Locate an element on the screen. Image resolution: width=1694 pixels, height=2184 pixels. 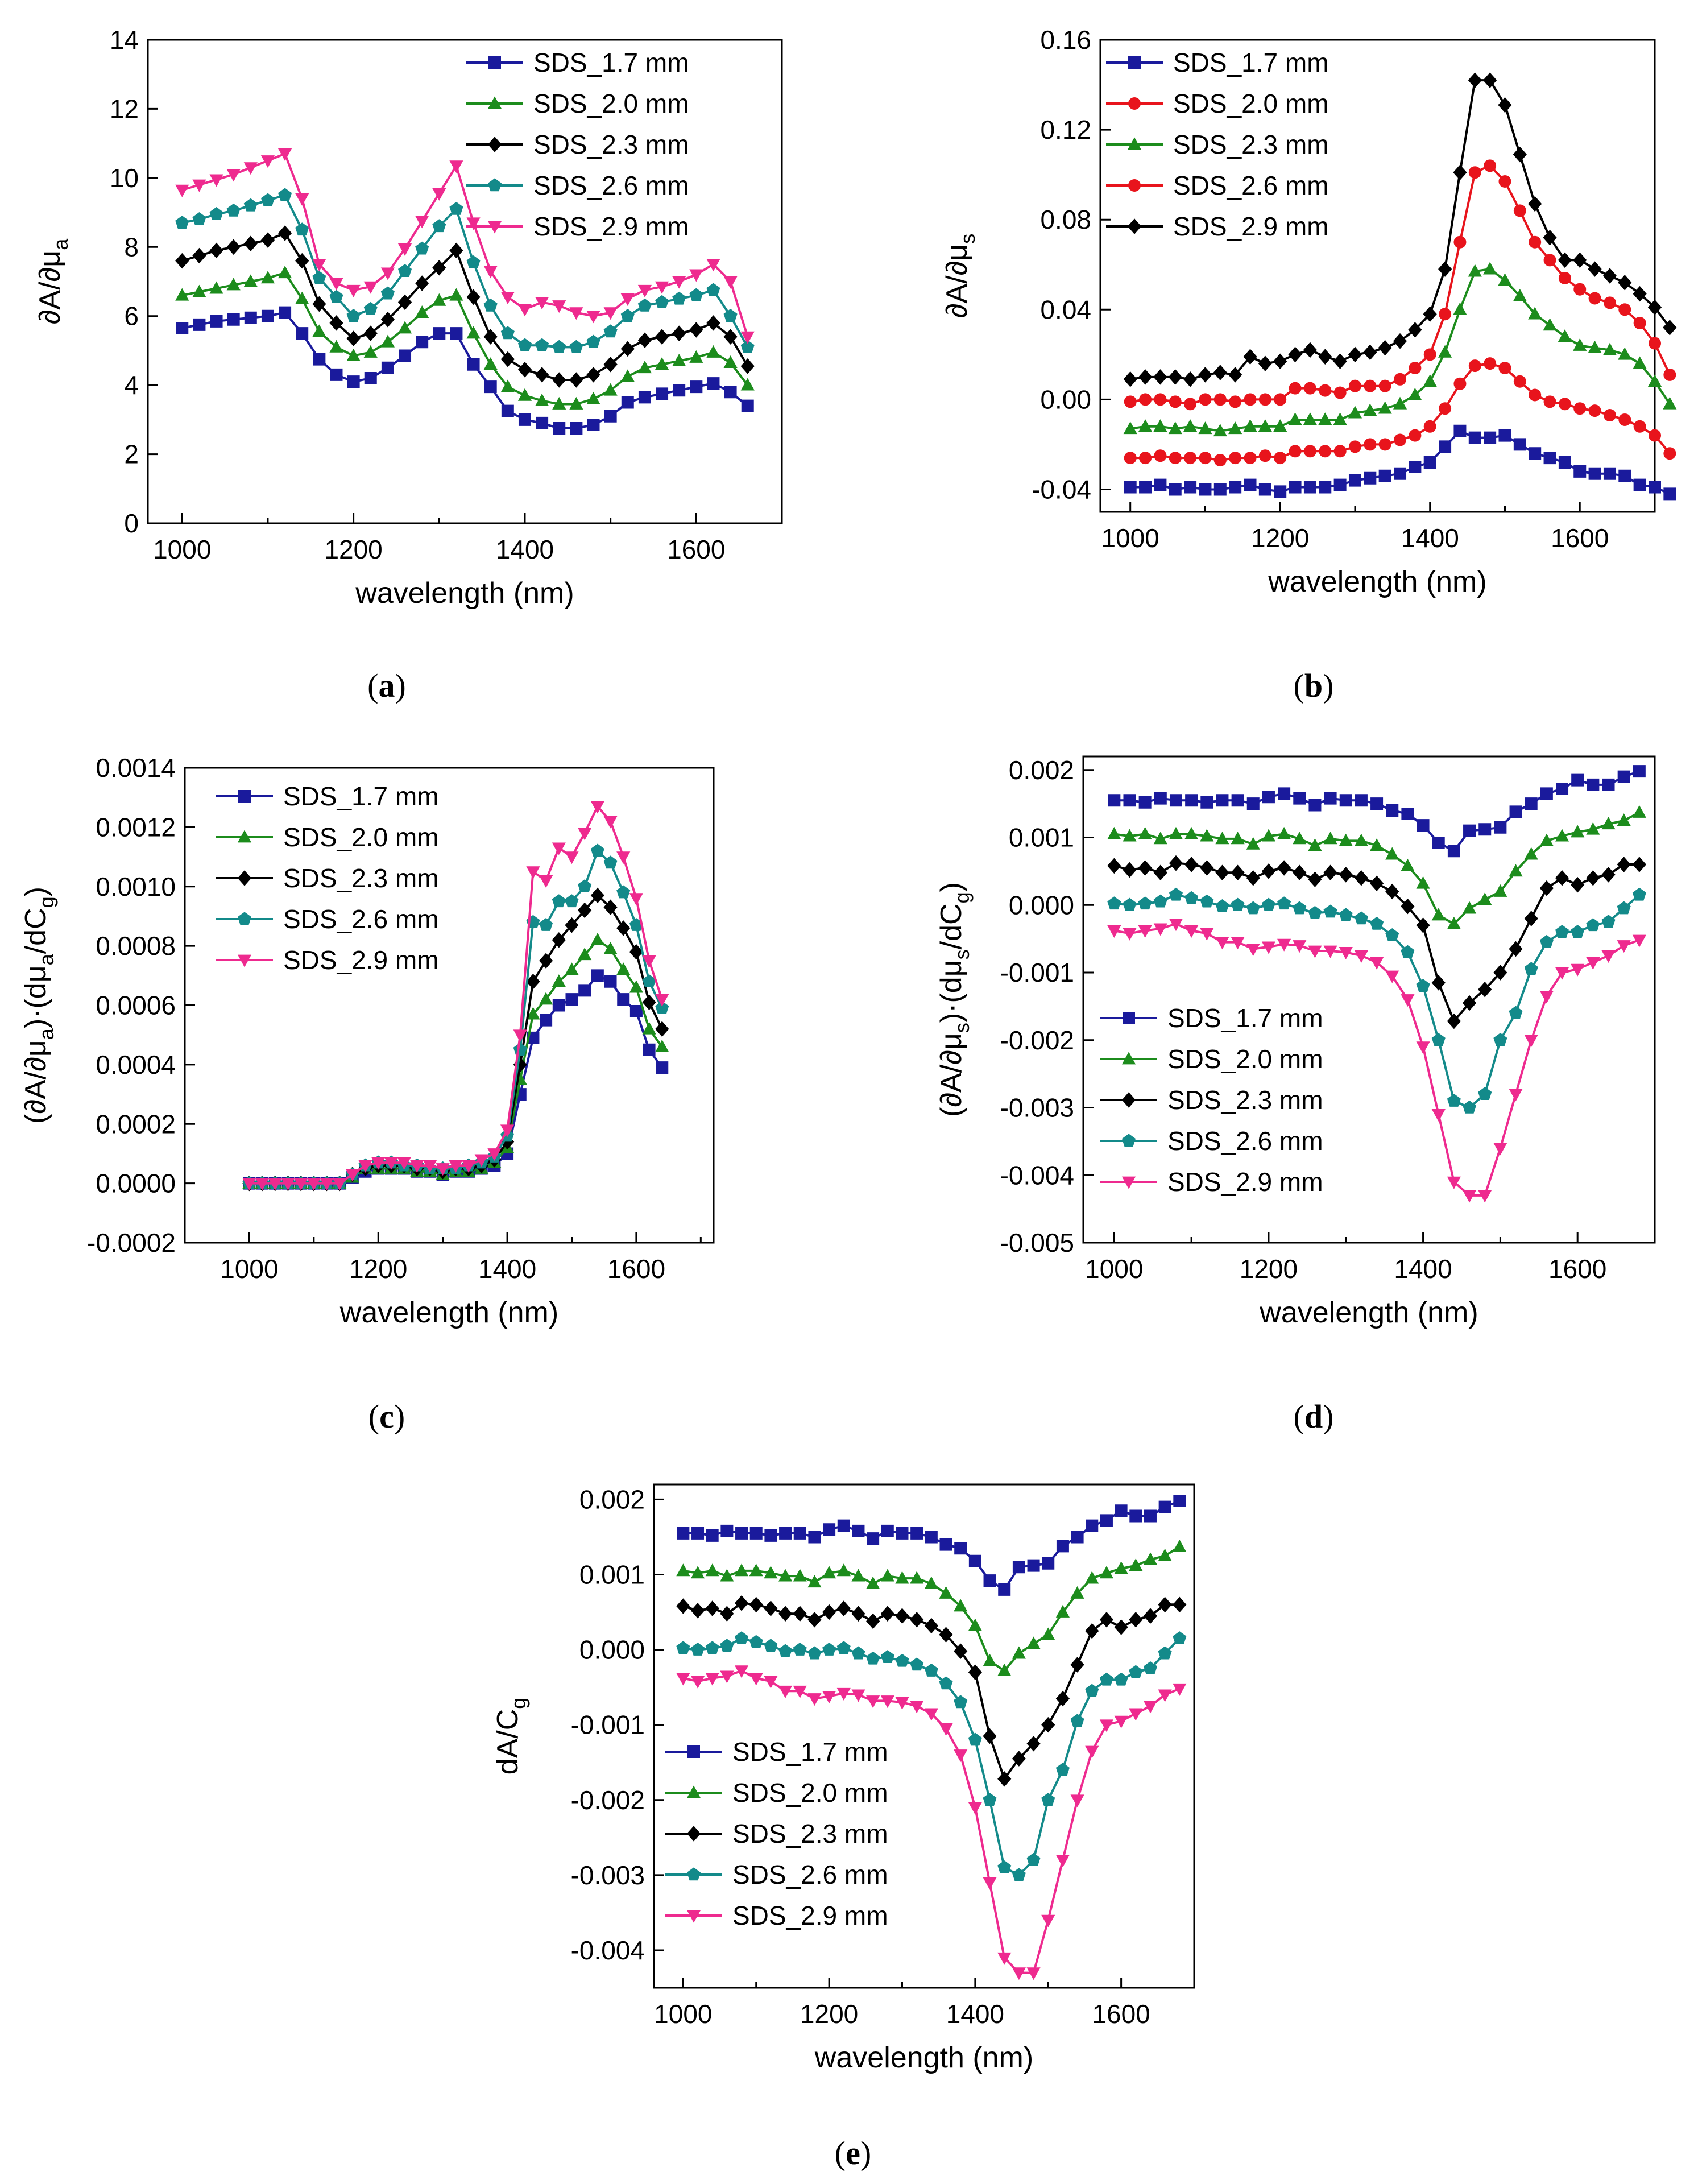
y-tick-label: 14 is located at coordinates (124, 40).